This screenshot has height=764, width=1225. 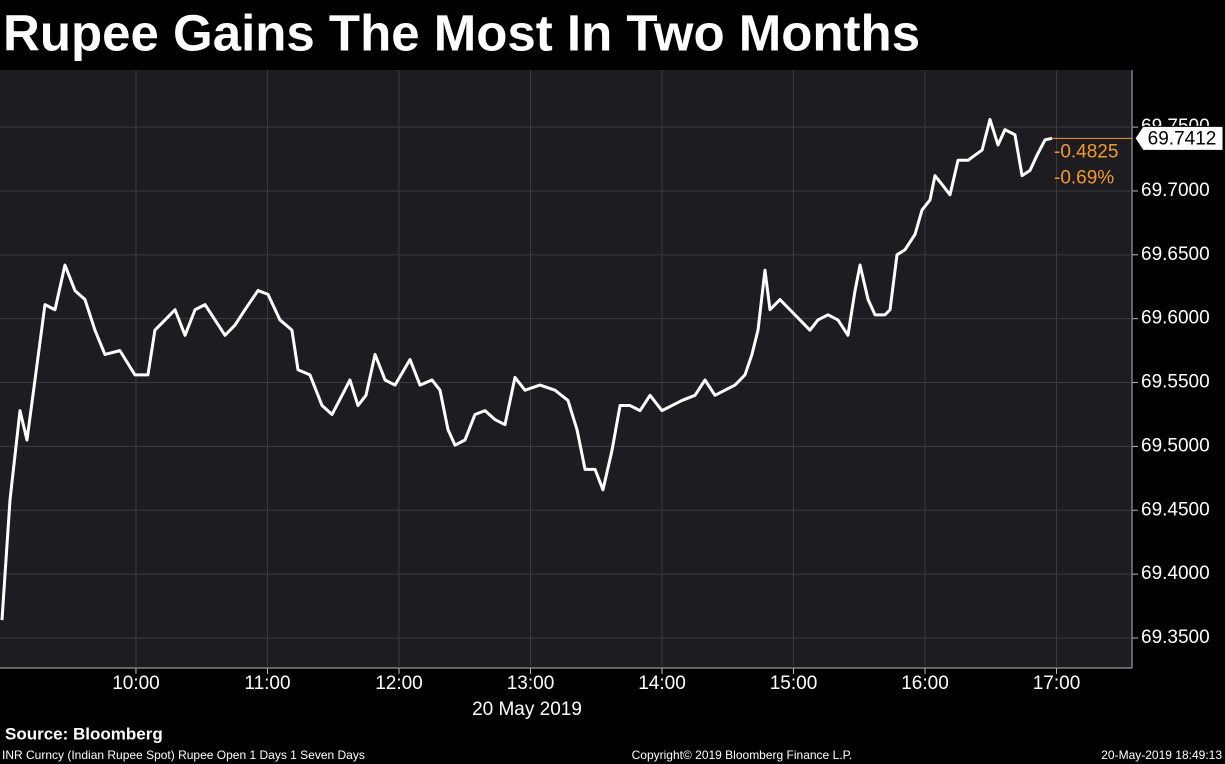 What do you see at coordinates (1175, 318) in the screenshot?
I see `y-tick-label: 69.6000` at bounding box center [1175, 318].